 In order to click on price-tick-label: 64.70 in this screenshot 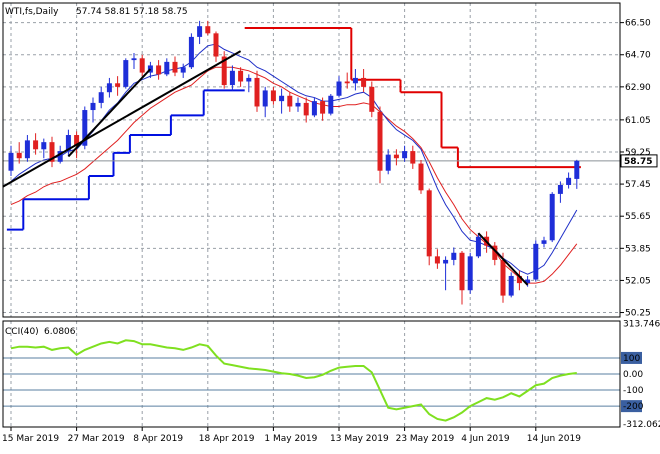, I will do `click(638, 56)`.